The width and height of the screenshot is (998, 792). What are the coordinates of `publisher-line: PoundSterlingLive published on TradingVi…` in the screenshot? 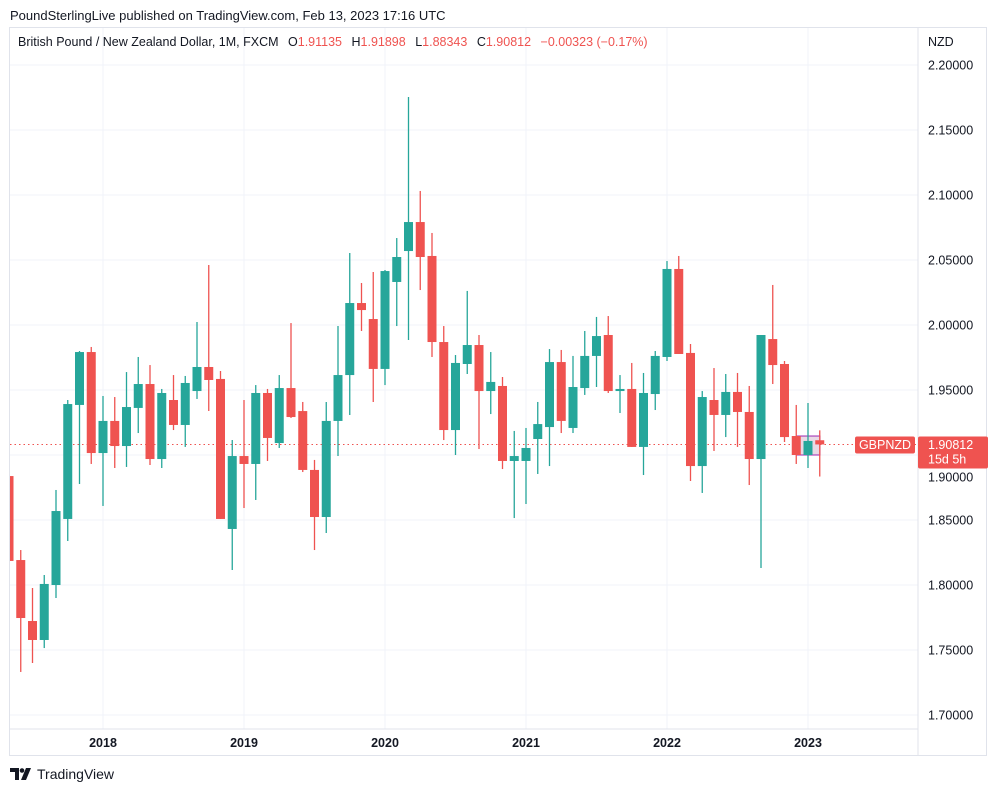 It's located at (228, 15).